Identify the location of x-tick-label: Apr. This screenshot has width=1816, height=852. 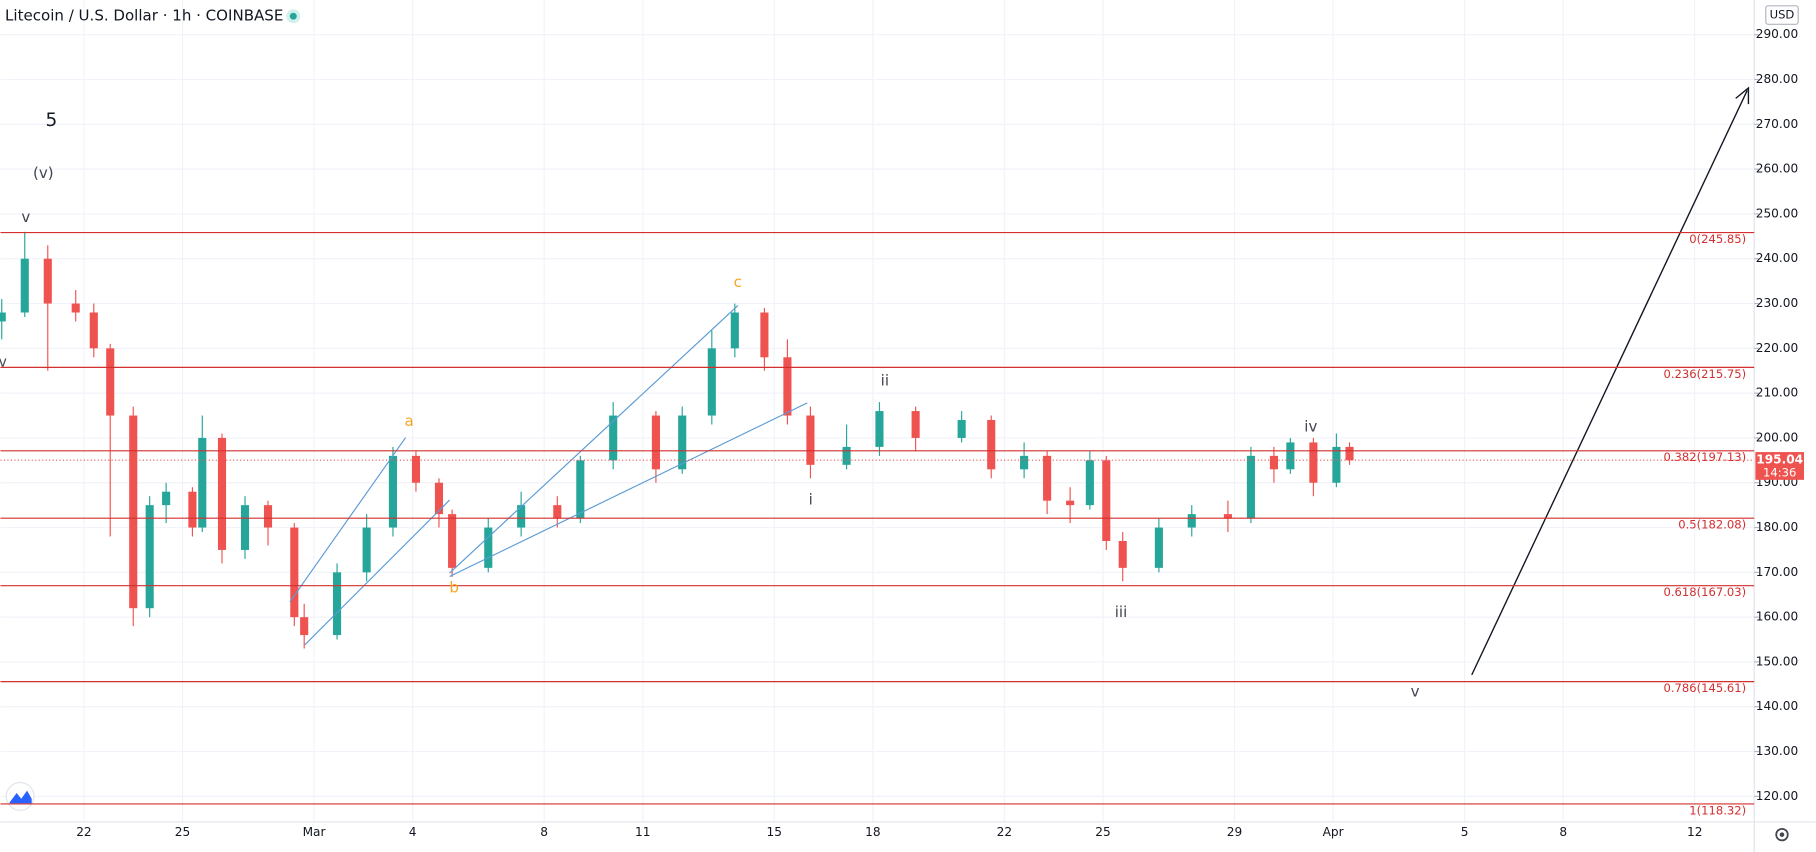
(1333, 832).